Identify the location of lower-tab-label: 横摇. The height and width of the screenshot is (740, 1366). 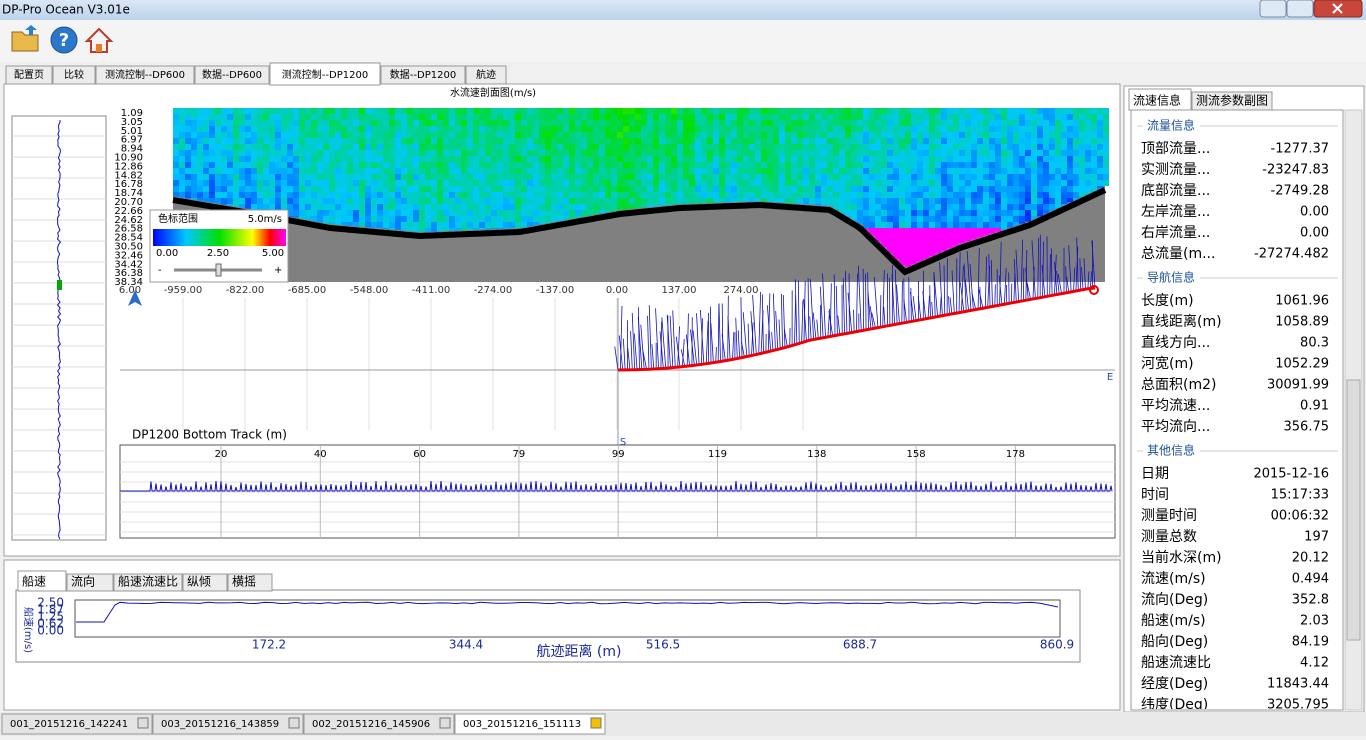
(244, 582).